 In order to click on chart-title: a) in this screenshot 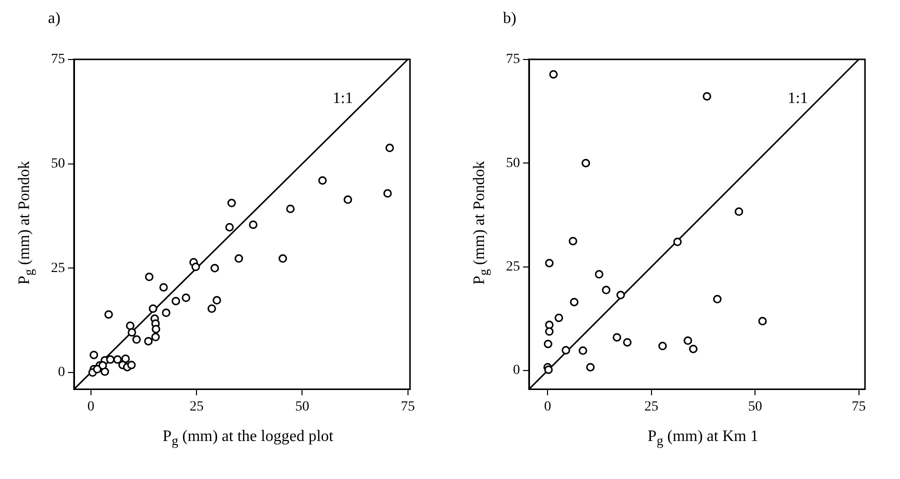, I will do `click(54, 19)`.